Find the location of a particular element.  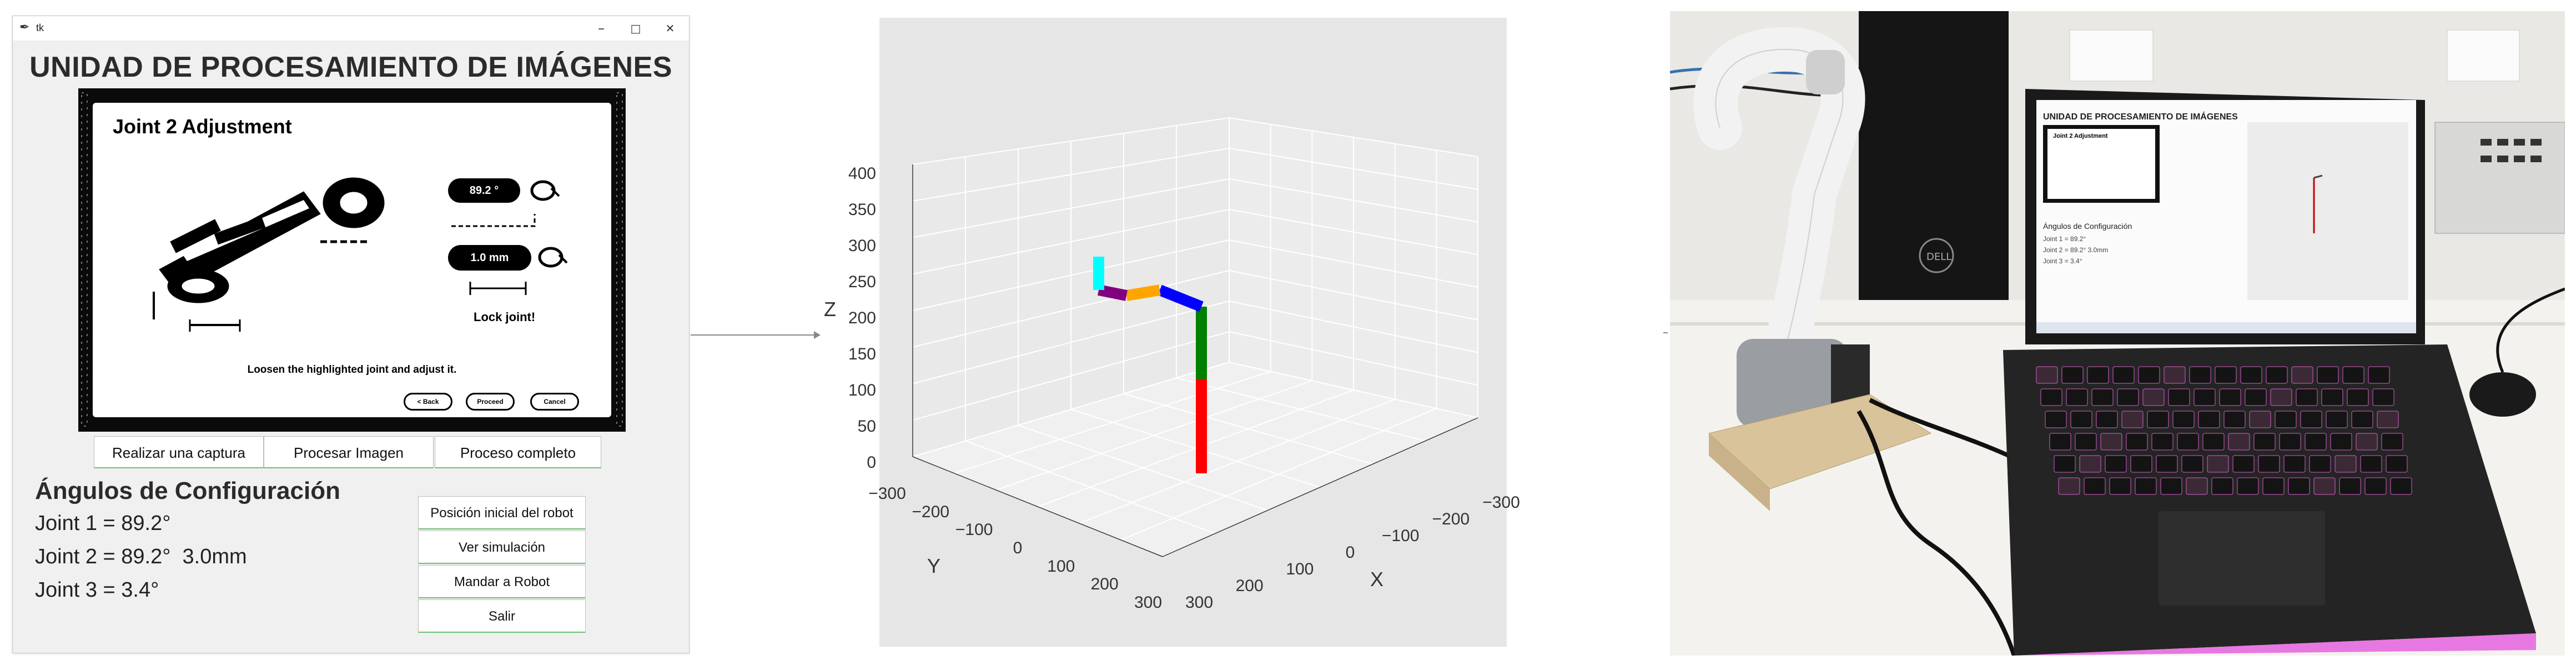

title-bar: ✒ tk – □ ✕ is located at coordinates (351, 29).